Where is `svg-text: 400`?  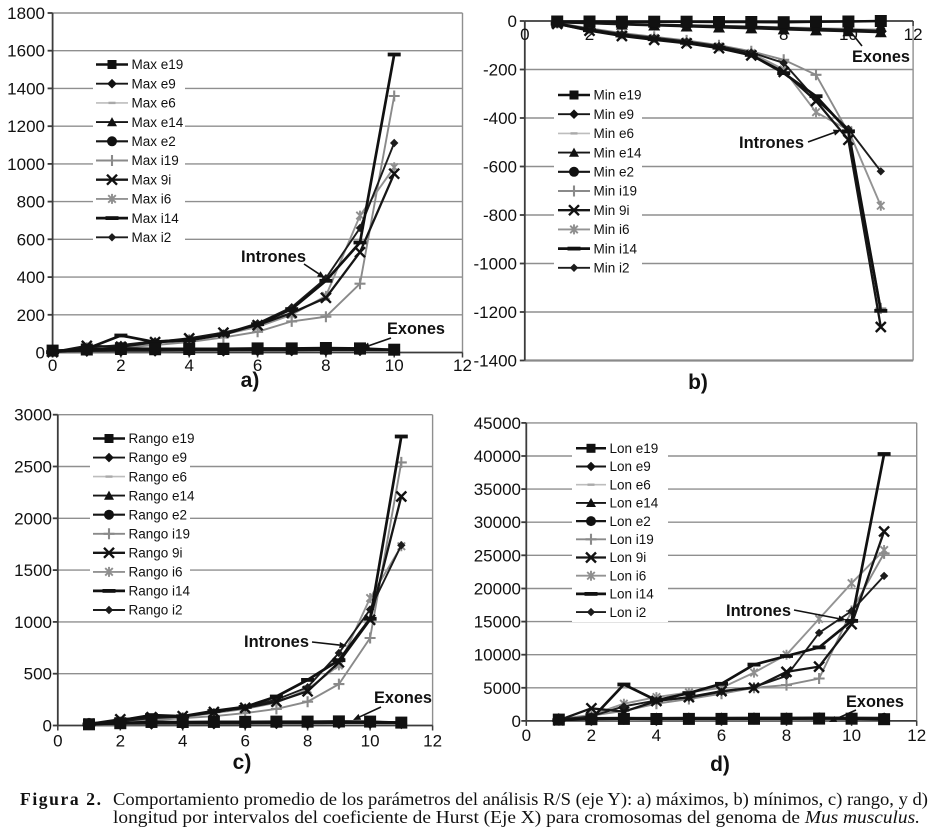
svg-text: 400 is located at coordinates (31, 277).